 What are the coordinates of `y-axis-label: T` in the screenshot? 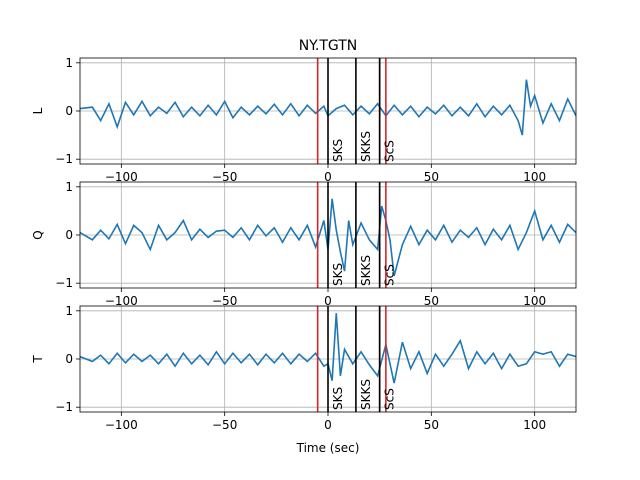 It's located at (38, 359).